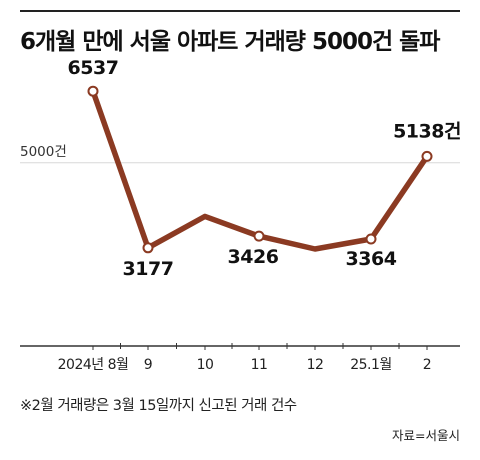  I want to click on x-tick-label: 25.1월, so click(371, 365).